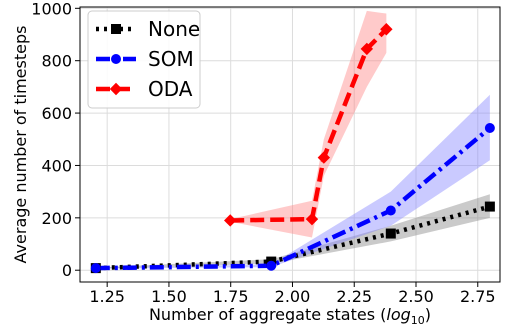 The height and width of the screenshot is (326, 508). I want to click on legend-marker-oda, so click(116, 89).